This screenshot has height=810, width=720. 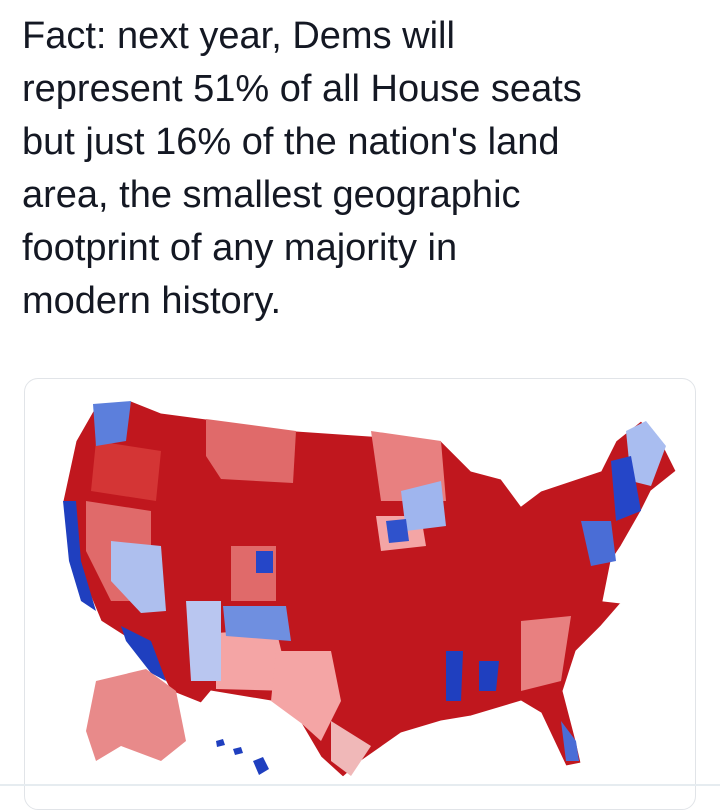 What do you see at coordinates (454, 676) in the screenshot?
I see `mississippi-blue` at bounding box center [454, 676].